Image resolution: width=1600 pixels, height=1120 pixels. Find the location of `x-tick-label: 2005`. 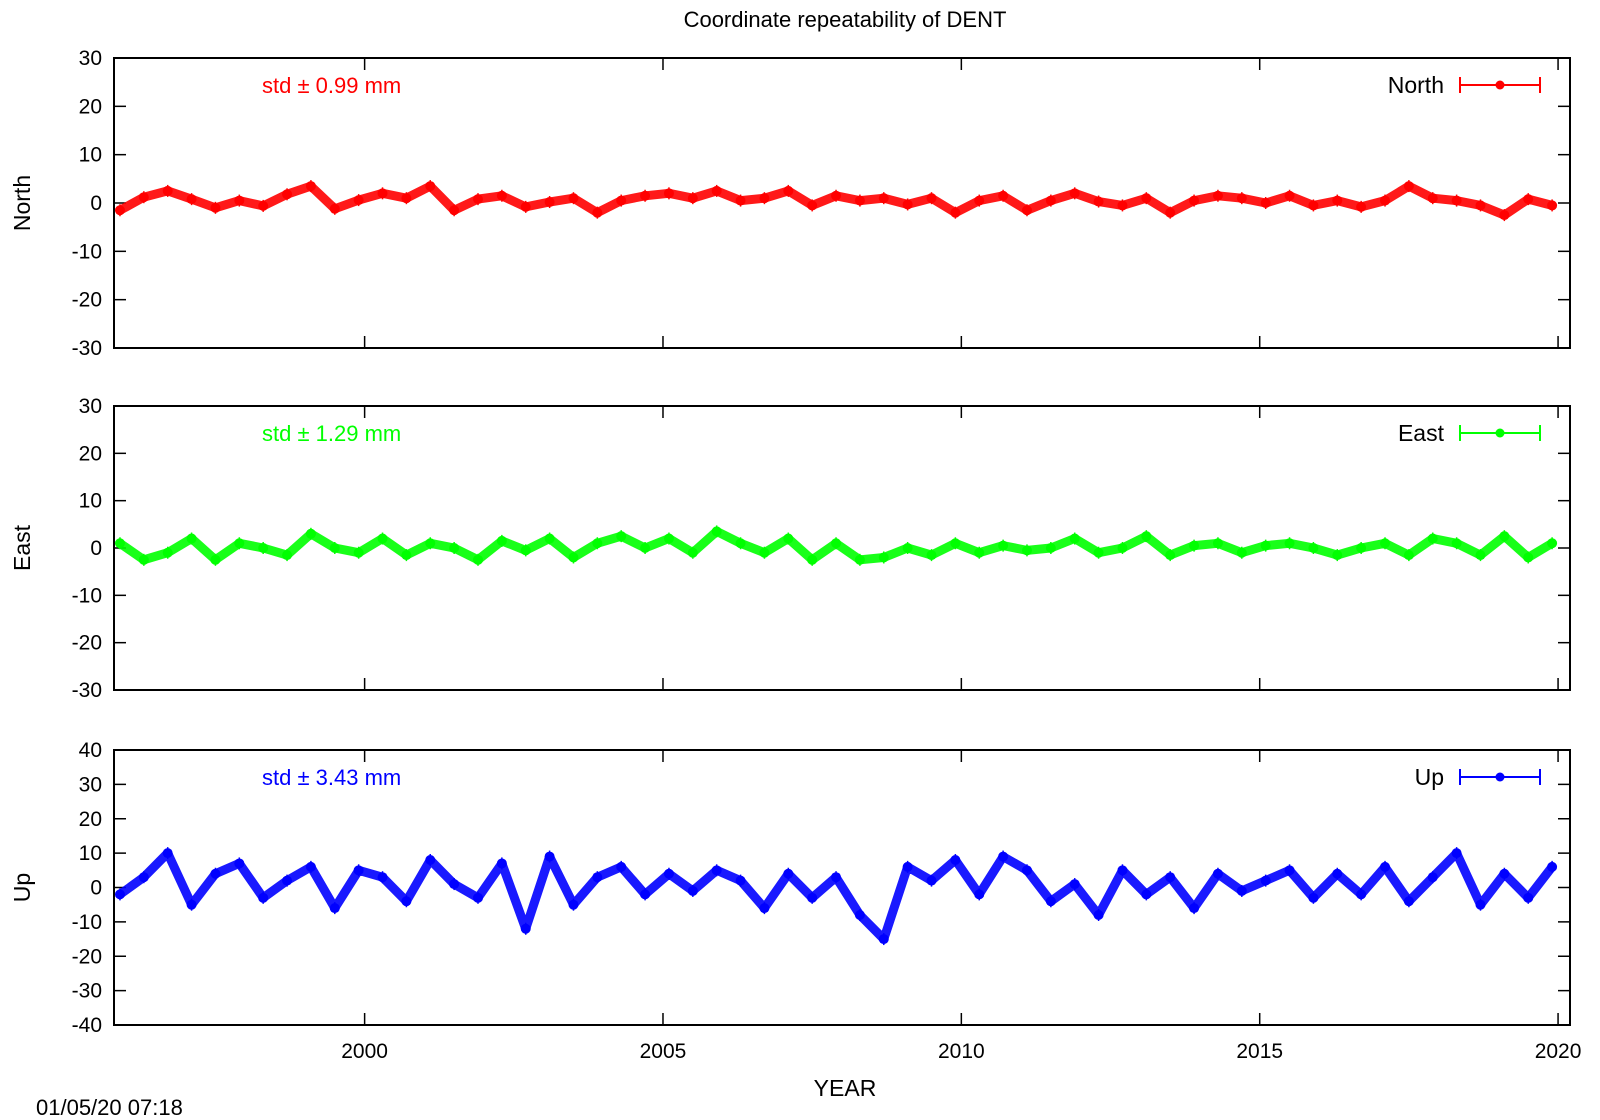

x-tick-label: 2005 is located at coordinates (663, 1051).